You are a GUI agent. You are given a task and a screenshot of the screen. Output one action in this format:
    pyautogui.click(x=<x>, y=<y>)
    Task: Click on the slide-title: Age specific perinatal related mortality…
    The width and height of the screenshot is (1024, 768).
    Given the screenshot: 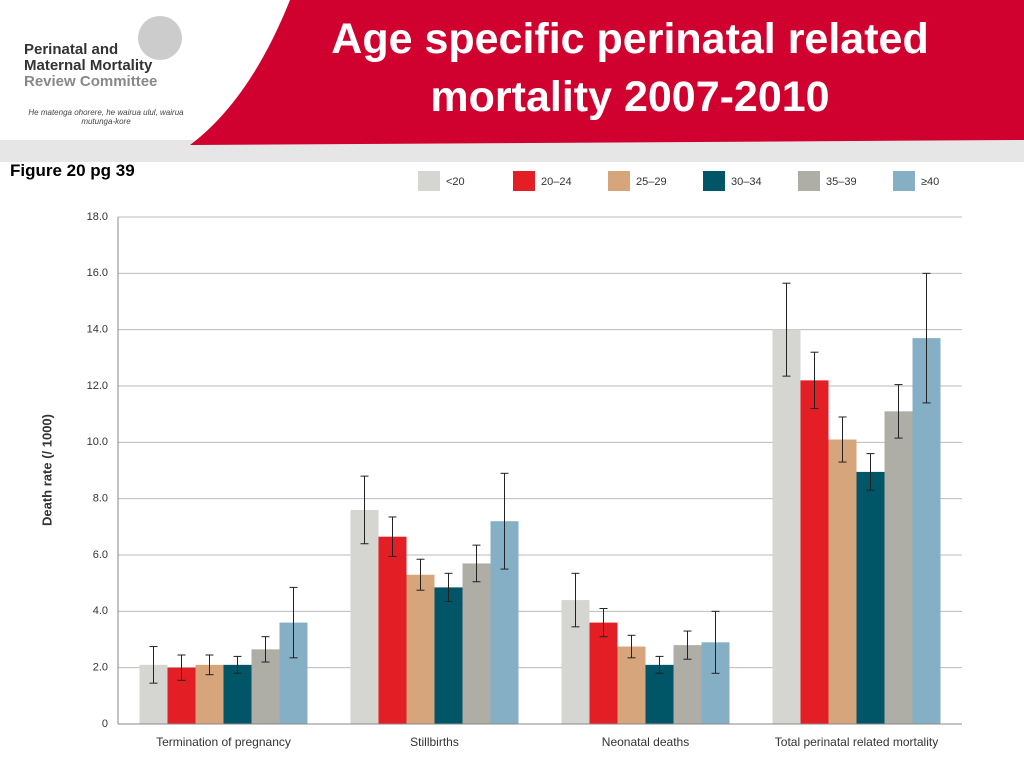 What is the action you would take?
    pyautogui.click(x=630, y=68)
    